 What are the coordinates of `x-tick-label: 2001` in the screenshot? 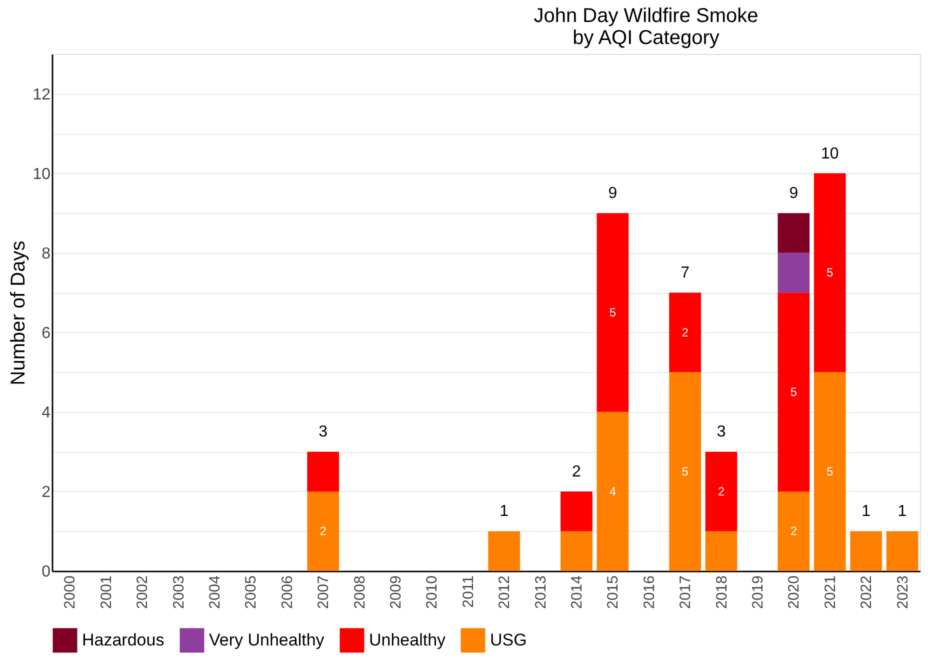 It's located at (106, 592).